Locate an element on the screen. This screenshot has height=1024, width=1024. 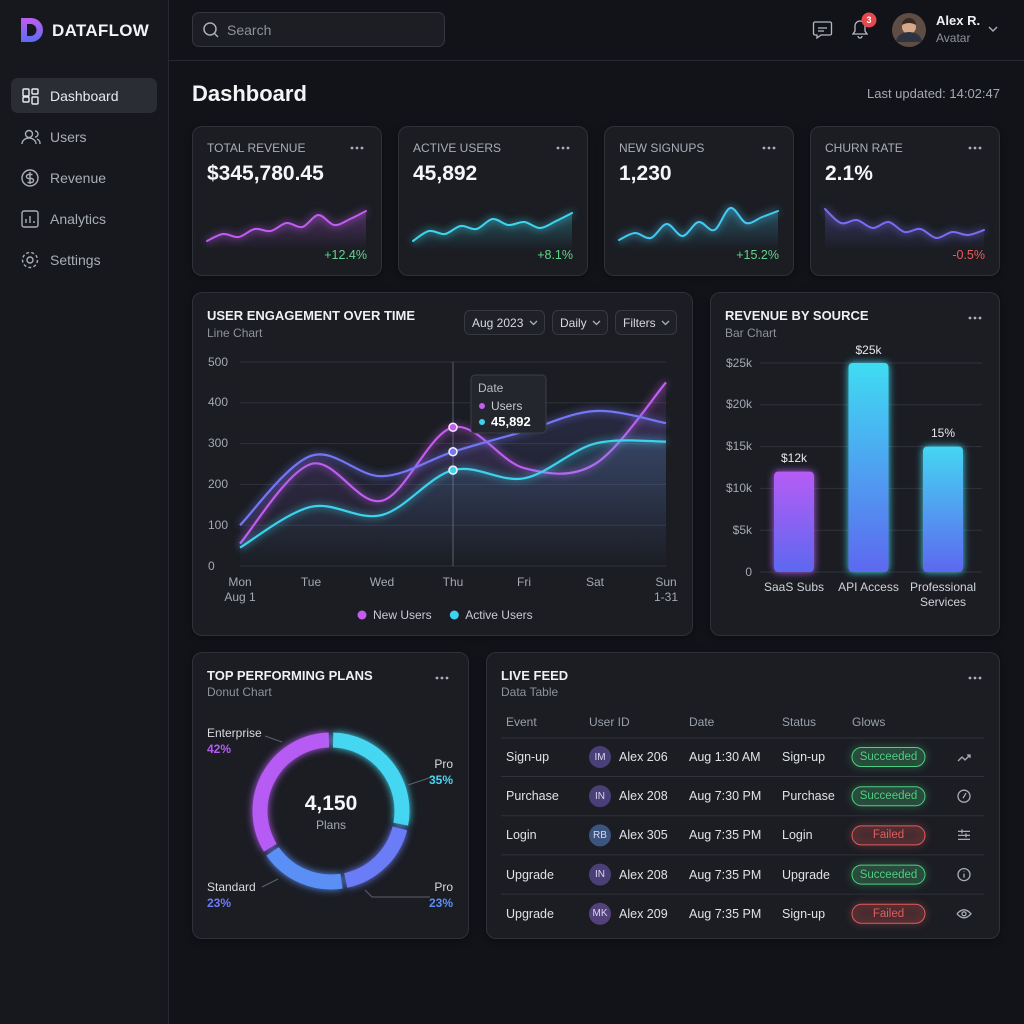
event-cell: Sign-up is located at coordinates (528, 757).